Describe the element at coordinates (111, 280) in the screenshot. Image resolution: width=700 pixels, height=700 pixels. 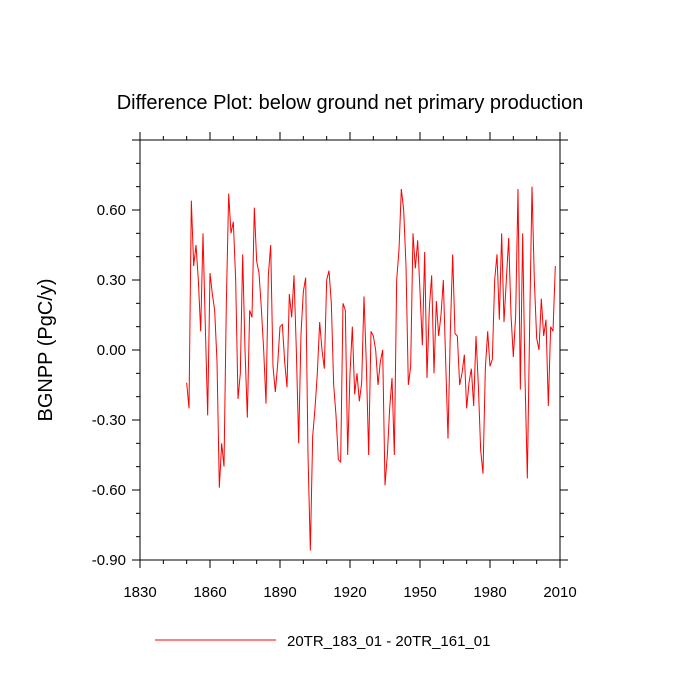
I see `y-tick-label: 0.30` at that location.